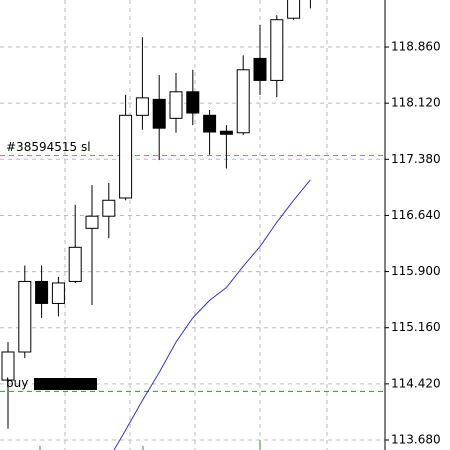 The image size is (450, 450). What do you see at coordinates (17, 383) in the screenshot?
I see `level-label: buy` at bounding box center [17, 383].